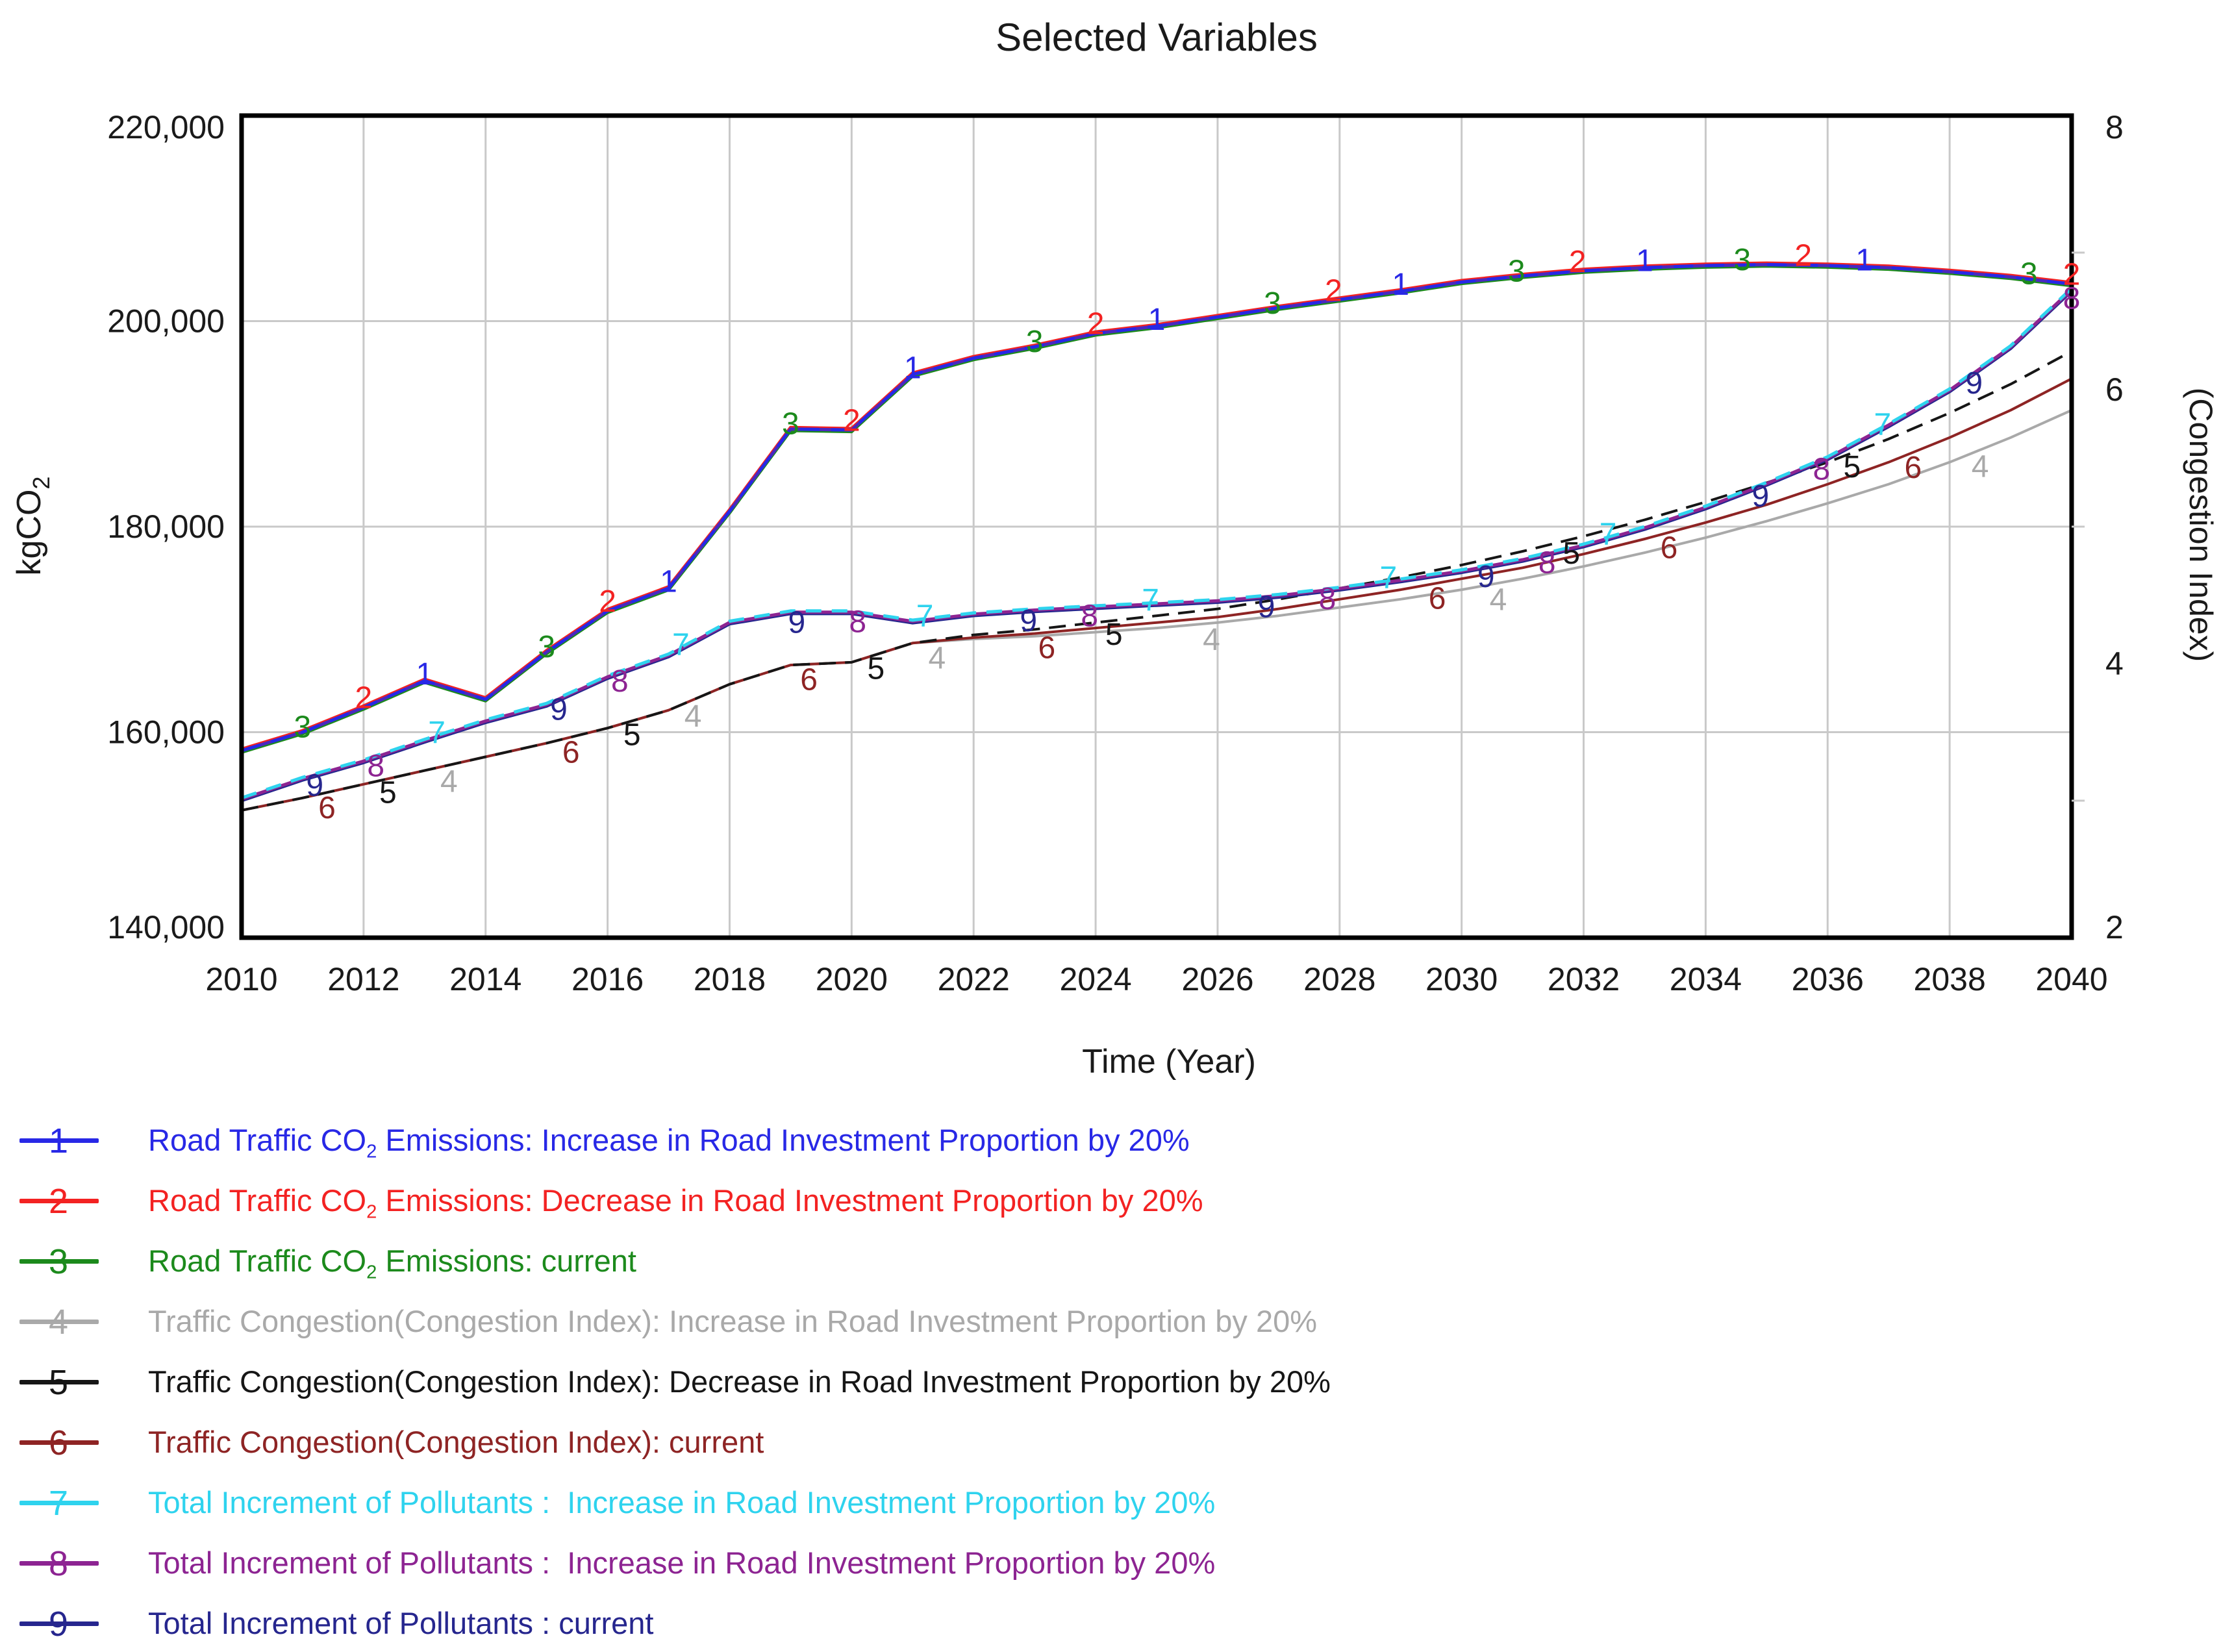  I want to click on x-tick-label: 2026, so click(1217, 979).